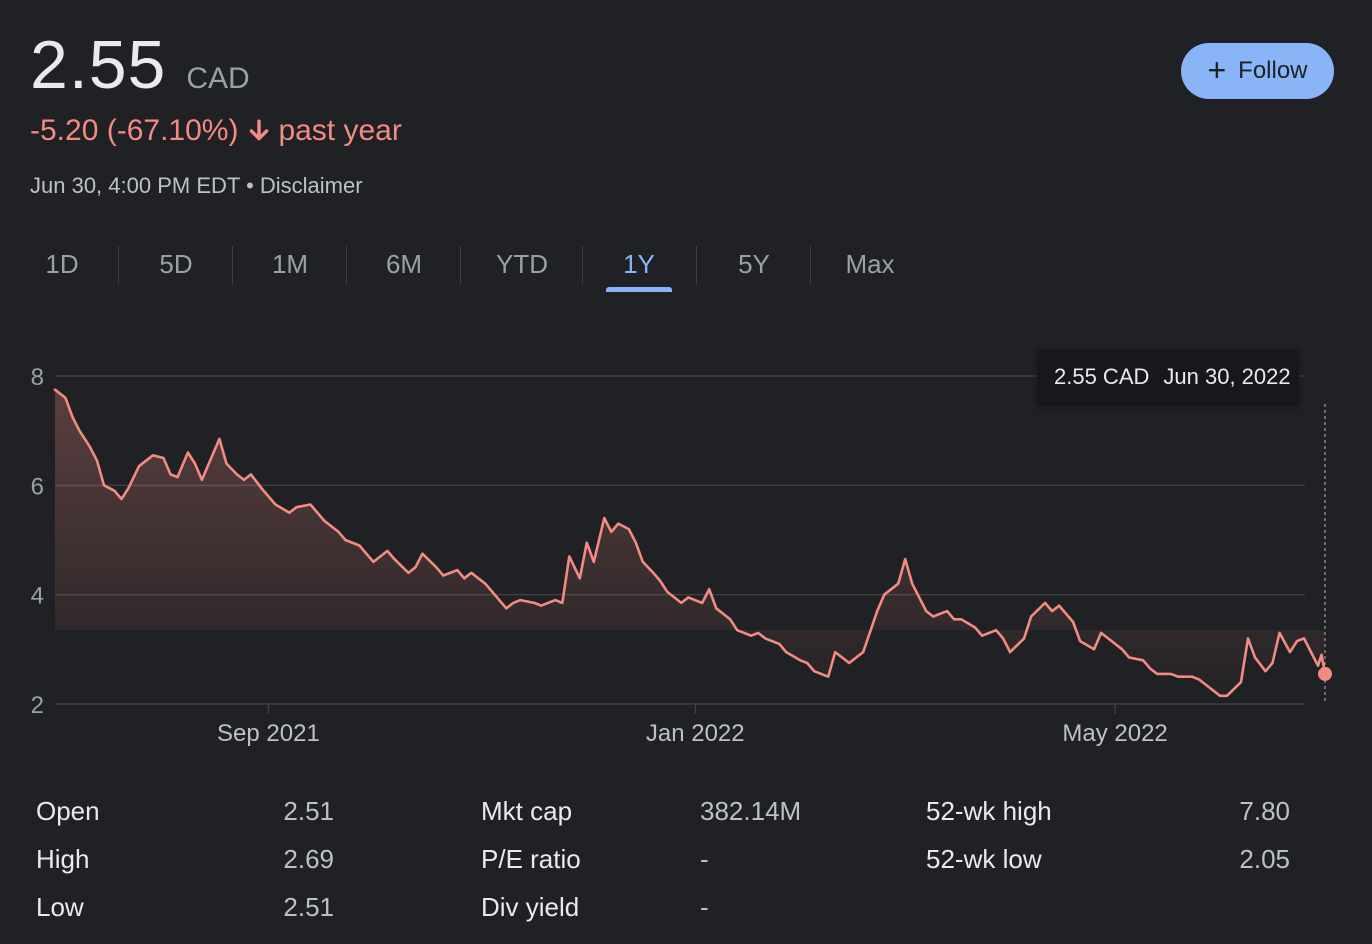 This screenshot has height=944, width=1372. Describe the element at coordinates (531, 859) in the screenshot. I see `stat-label-pe-ratio: P/E ratio` at that location.